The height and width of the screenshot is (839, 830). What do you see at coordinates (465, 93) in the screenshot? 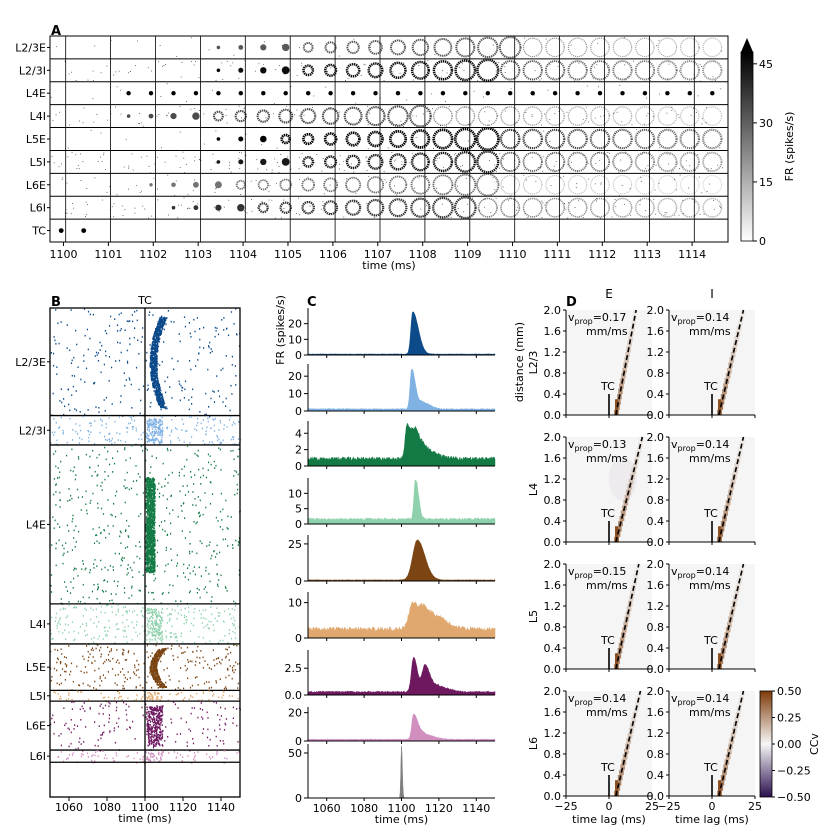
I see `activity-spot` at bounding box center [465, 93].